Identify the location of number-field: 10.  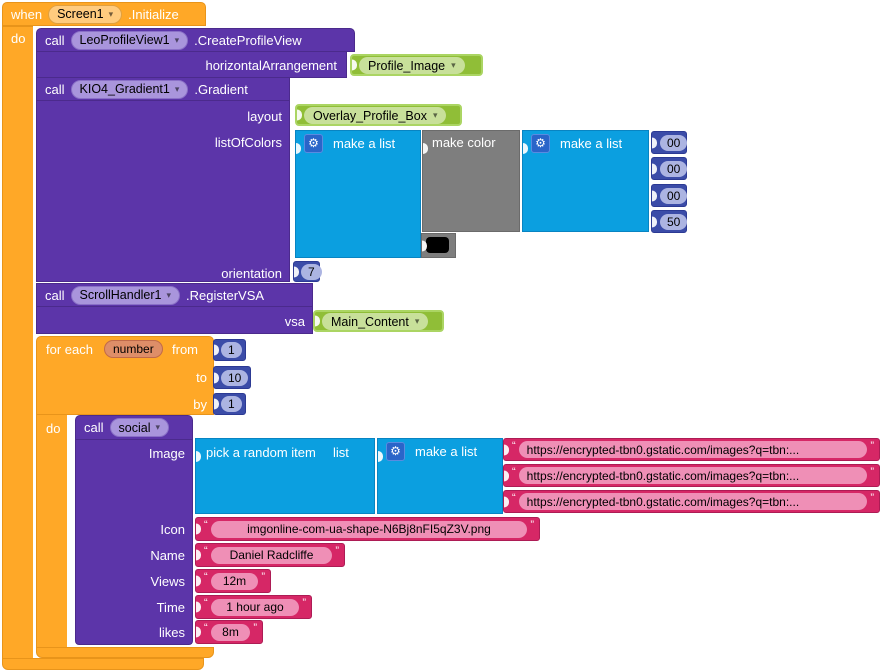
(235, 377).